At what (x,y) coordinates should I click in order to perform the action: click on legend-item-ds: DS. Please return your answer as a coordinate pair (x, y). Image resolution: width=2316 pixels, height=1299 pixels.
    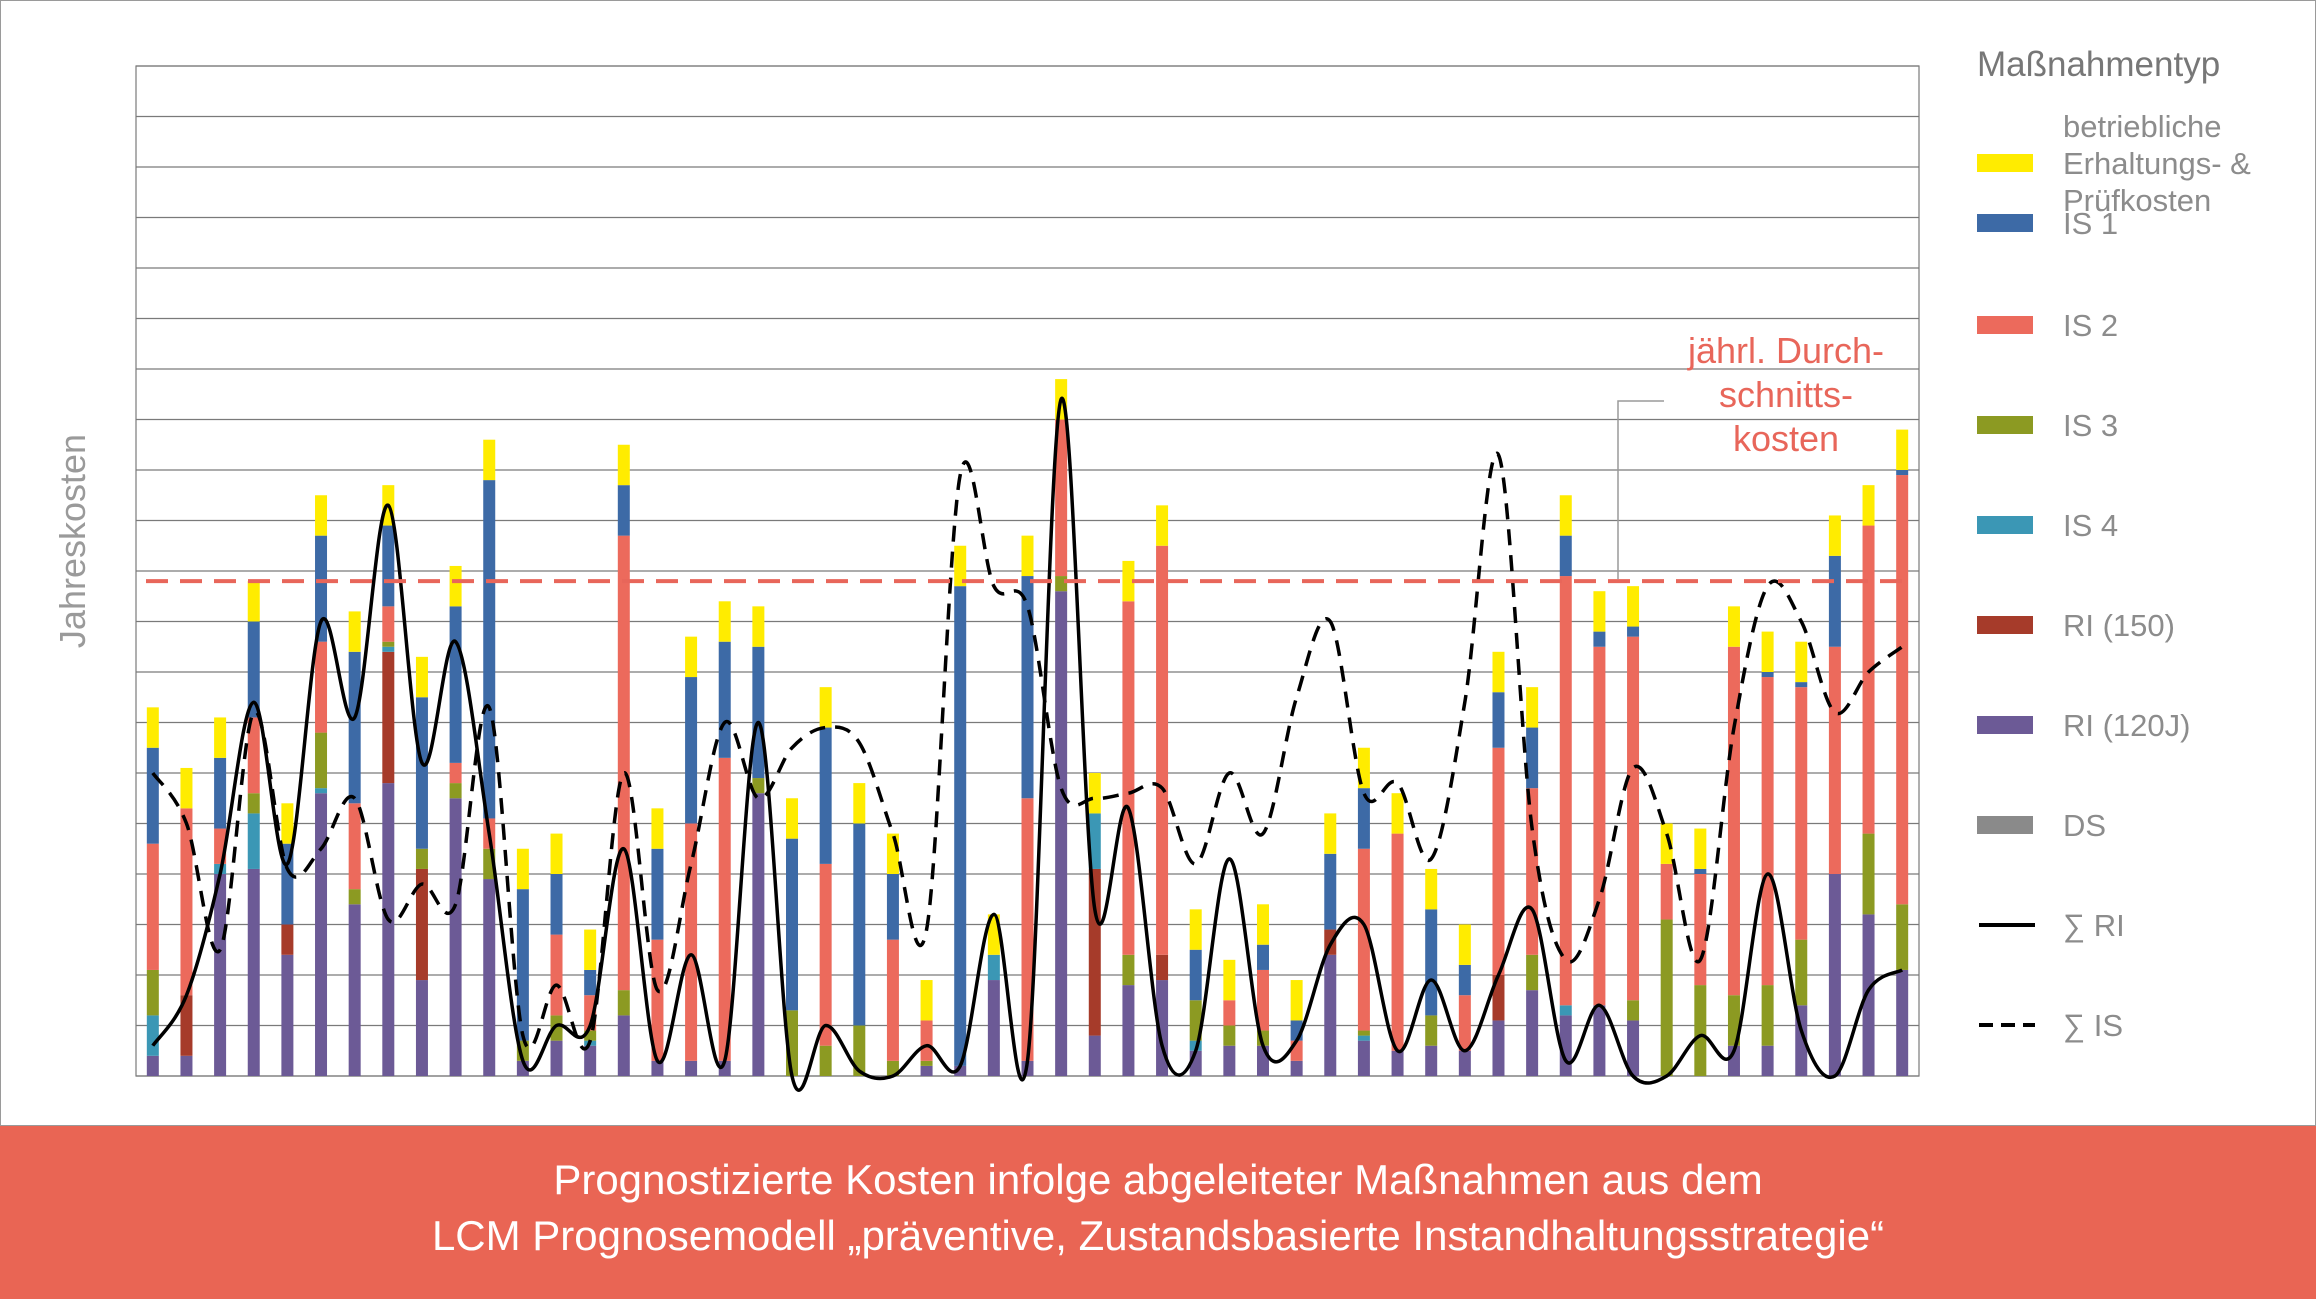
    Looking at the image, I should click on (2142, 847).